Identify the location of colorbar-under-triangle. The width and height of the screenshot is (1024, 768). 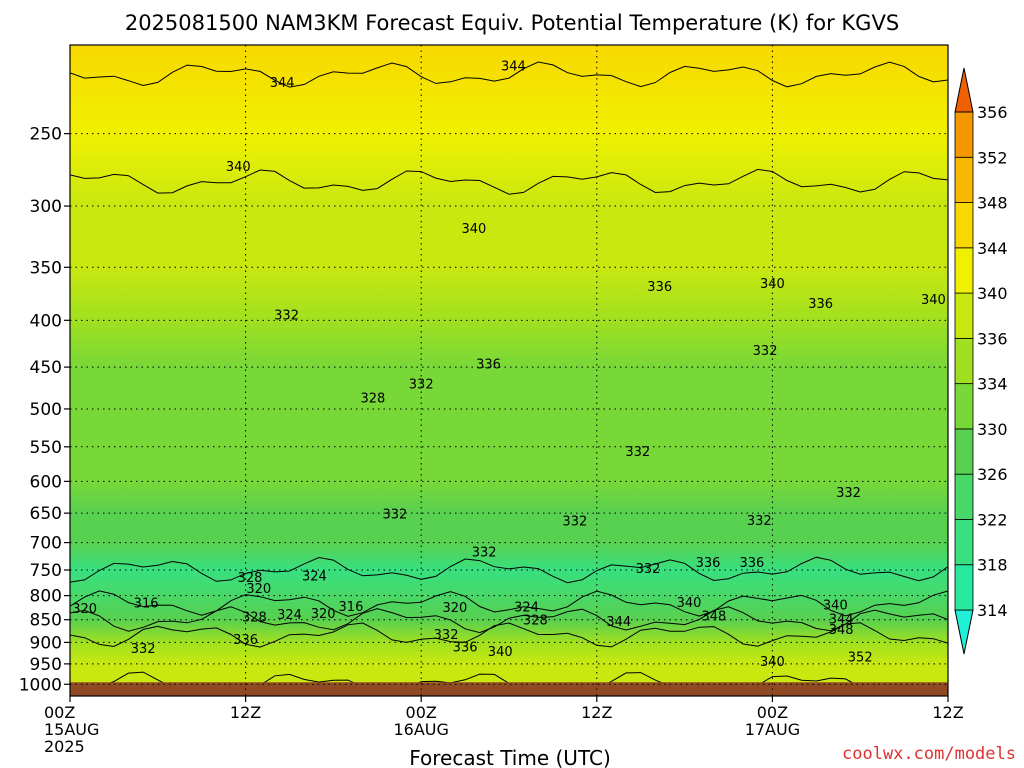
(964, 632).